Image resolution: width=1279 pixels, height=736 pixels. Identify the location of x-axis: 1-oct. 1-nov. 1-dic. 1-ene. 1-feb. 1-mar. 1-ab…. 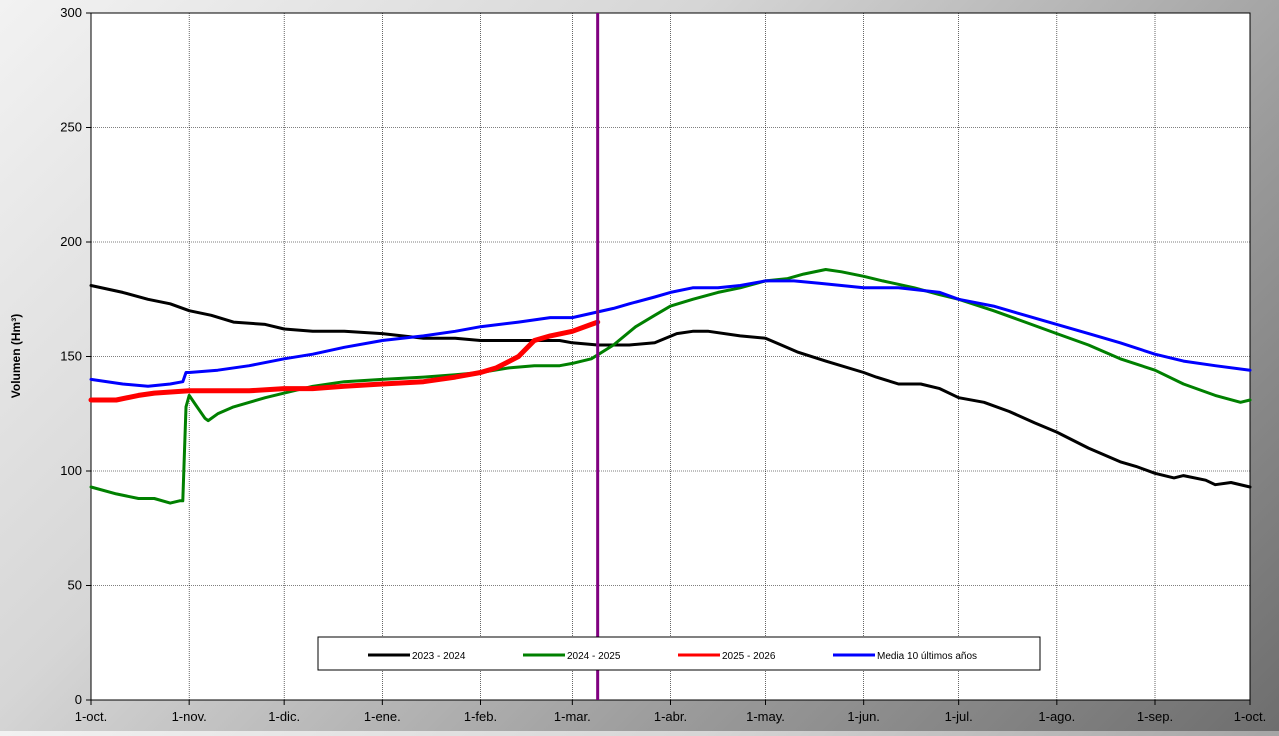
(671, 712).